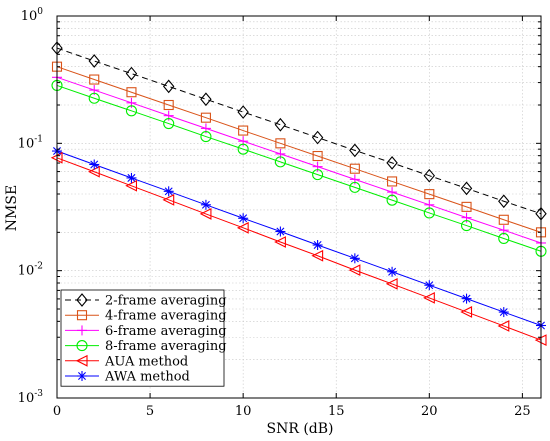 This screenshot has height=441, width=550. Describe the element at coordinates (31, 397) in the screenshot. I see `y-tick-label: 10⁻³` at that location.